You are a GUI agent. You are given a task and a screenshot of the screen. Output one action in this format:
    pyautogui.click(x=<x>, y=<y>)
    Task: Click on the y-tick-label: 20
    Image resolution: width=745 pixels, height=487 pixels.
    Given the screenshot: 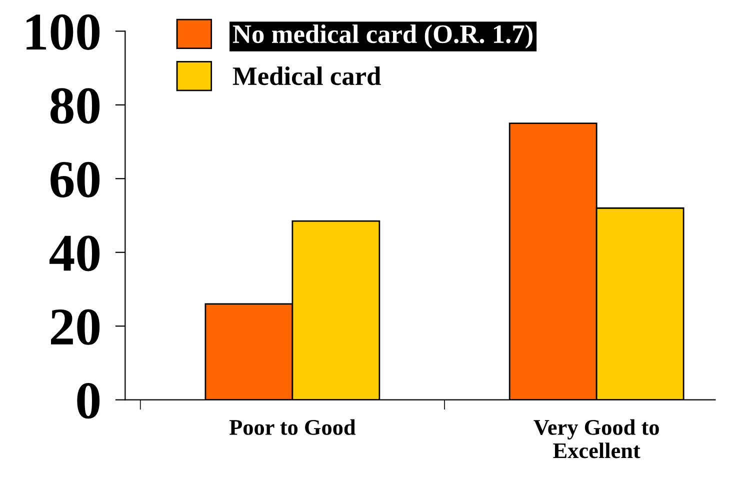 What is the action you would take?
    pyautogui.click(x=75, y=327)
    